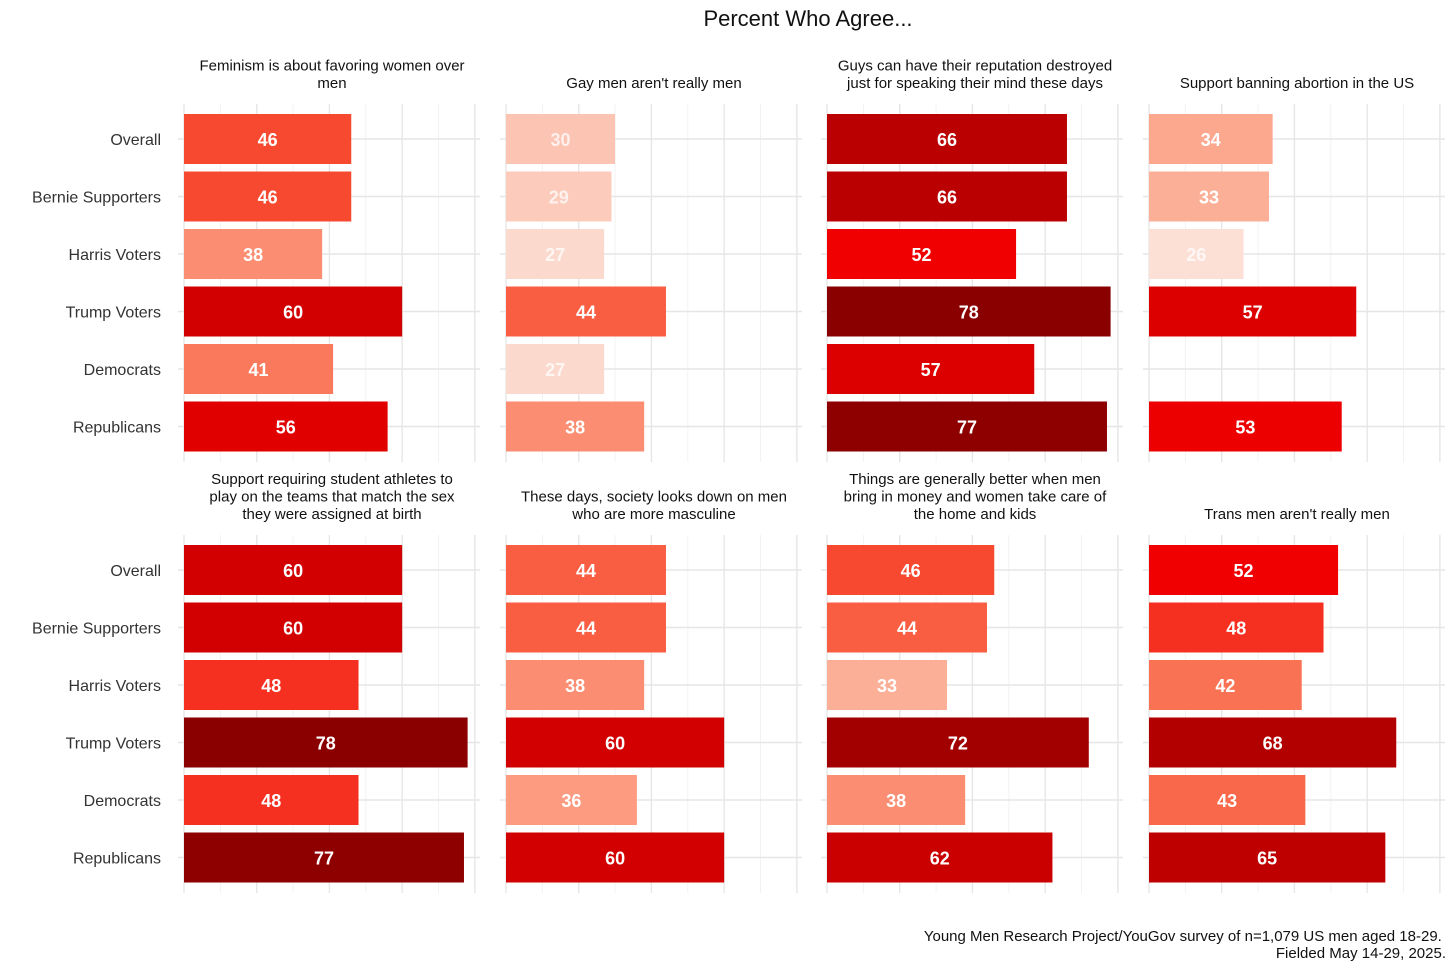  I want to click on data-label: 26, so click(1196, 255).